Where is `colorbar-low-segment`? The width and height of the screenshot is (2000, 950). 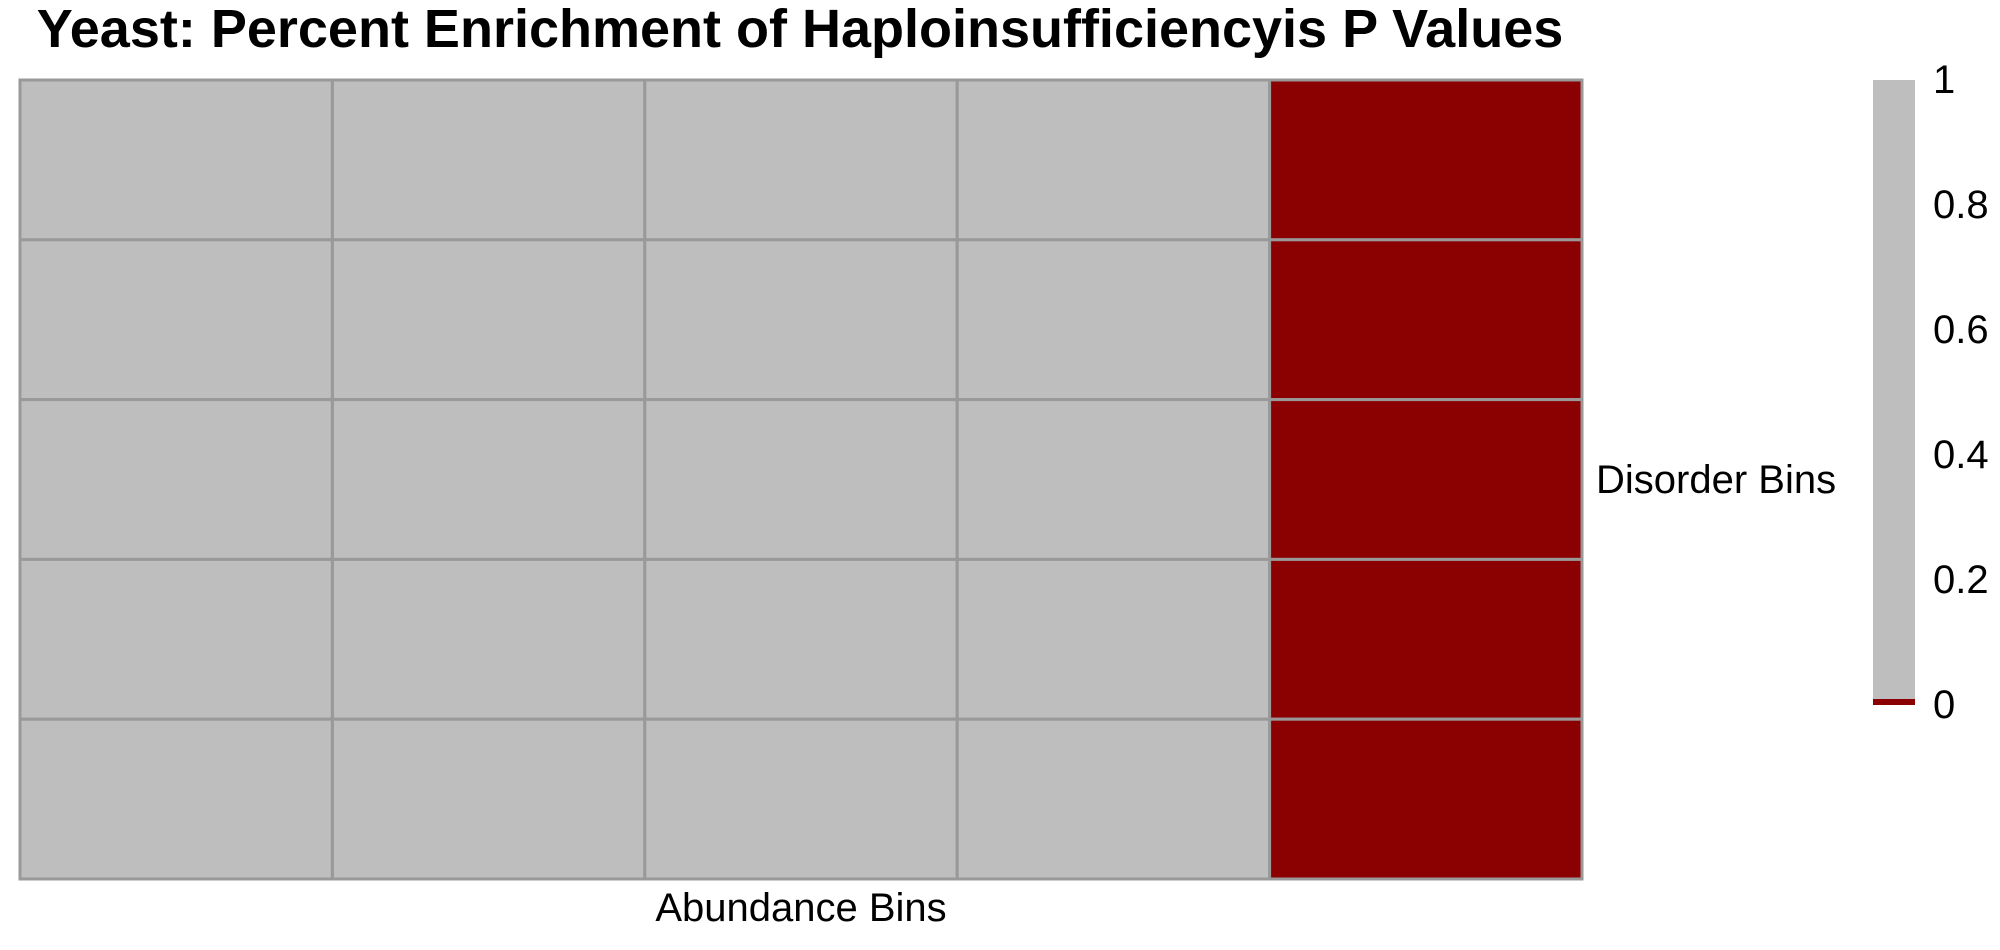
colorbar-low-segment is located at coordinates (1894, 702).